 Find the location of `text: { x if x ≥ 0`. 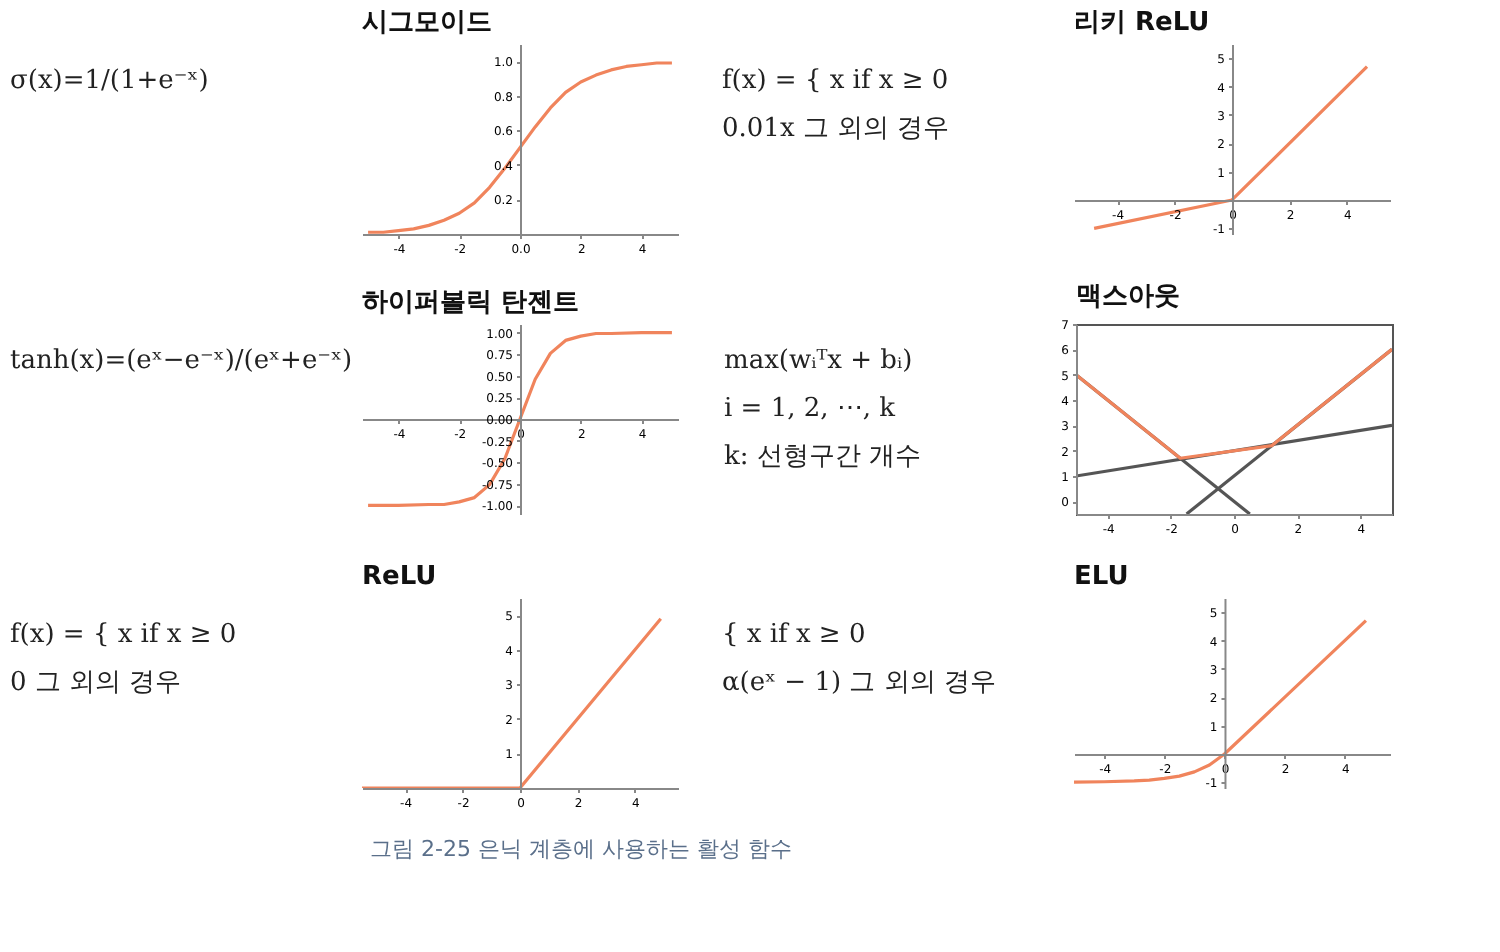

text: { x if x ≥ 0 is located at coordinates (794, 635).